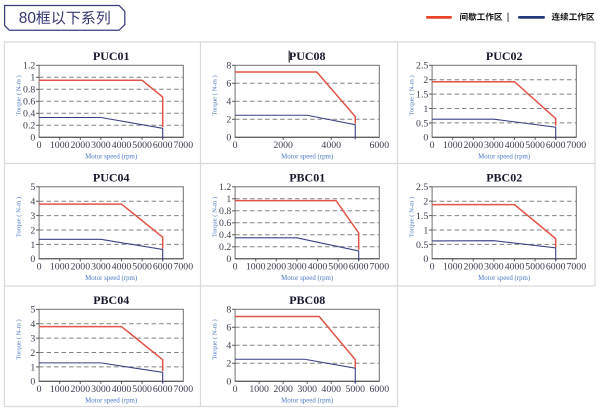  Describe the element at coordinates (504, 178) in the screenshot. I see `svg-text: PBC02` at that location.